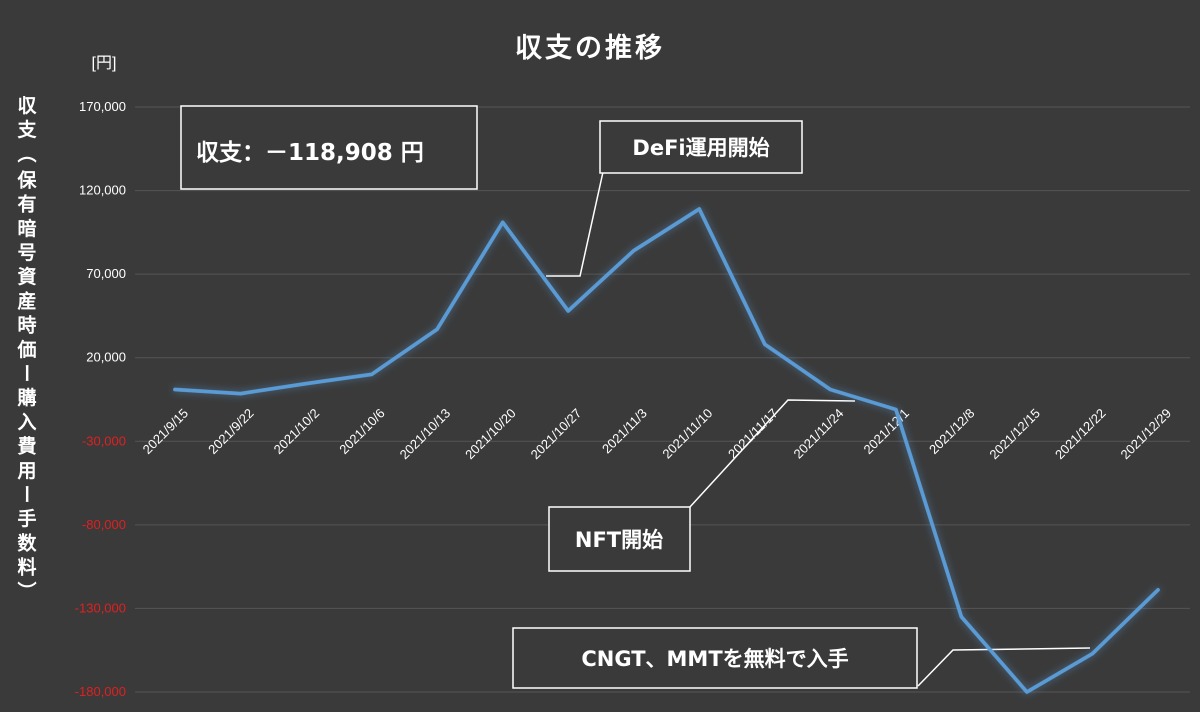  What do you see at coordinates (1014, 434) in the screenshot?
I see `x-tick-label: 2021/12/15` at bounding box center [1014, 434].